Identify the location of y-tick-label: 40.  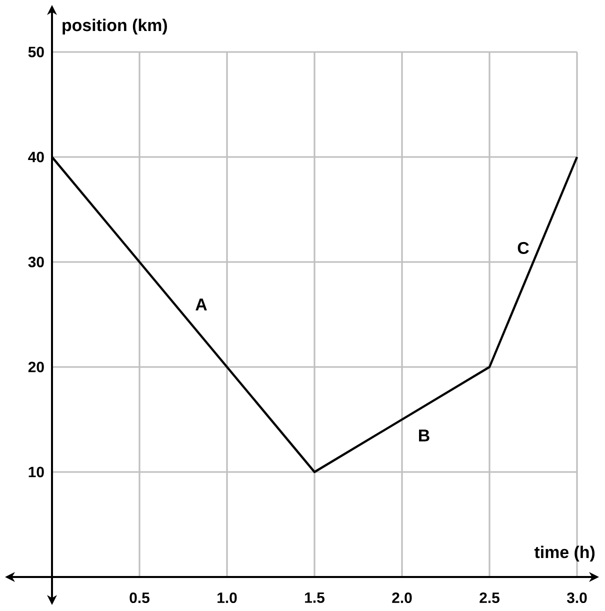
(36, 157).